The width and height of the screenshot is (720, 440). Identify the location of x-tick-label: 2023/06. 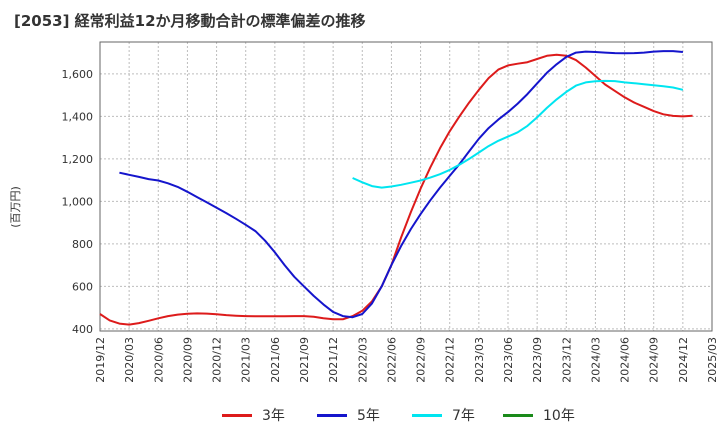
(508, 360).